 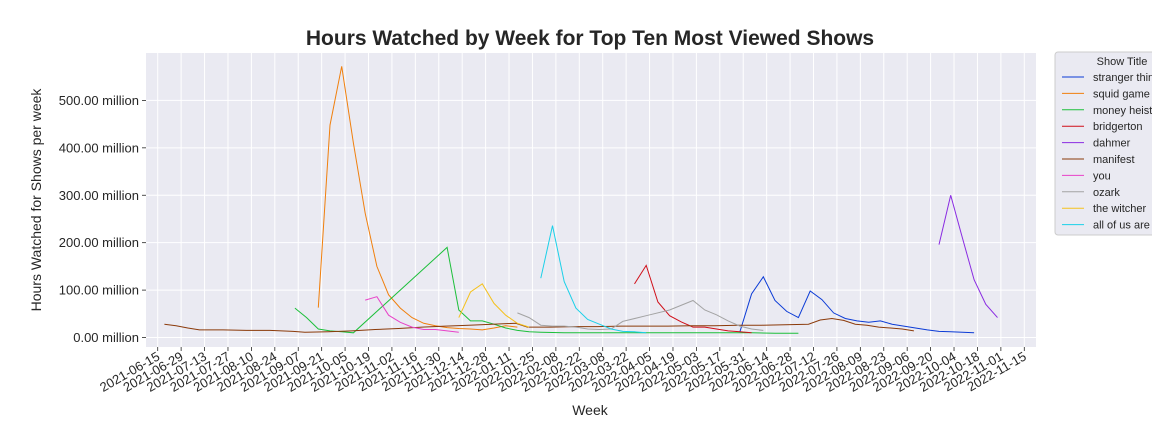 I want to click on legend-entry-label: manifest, so click(x=1114, y=160).